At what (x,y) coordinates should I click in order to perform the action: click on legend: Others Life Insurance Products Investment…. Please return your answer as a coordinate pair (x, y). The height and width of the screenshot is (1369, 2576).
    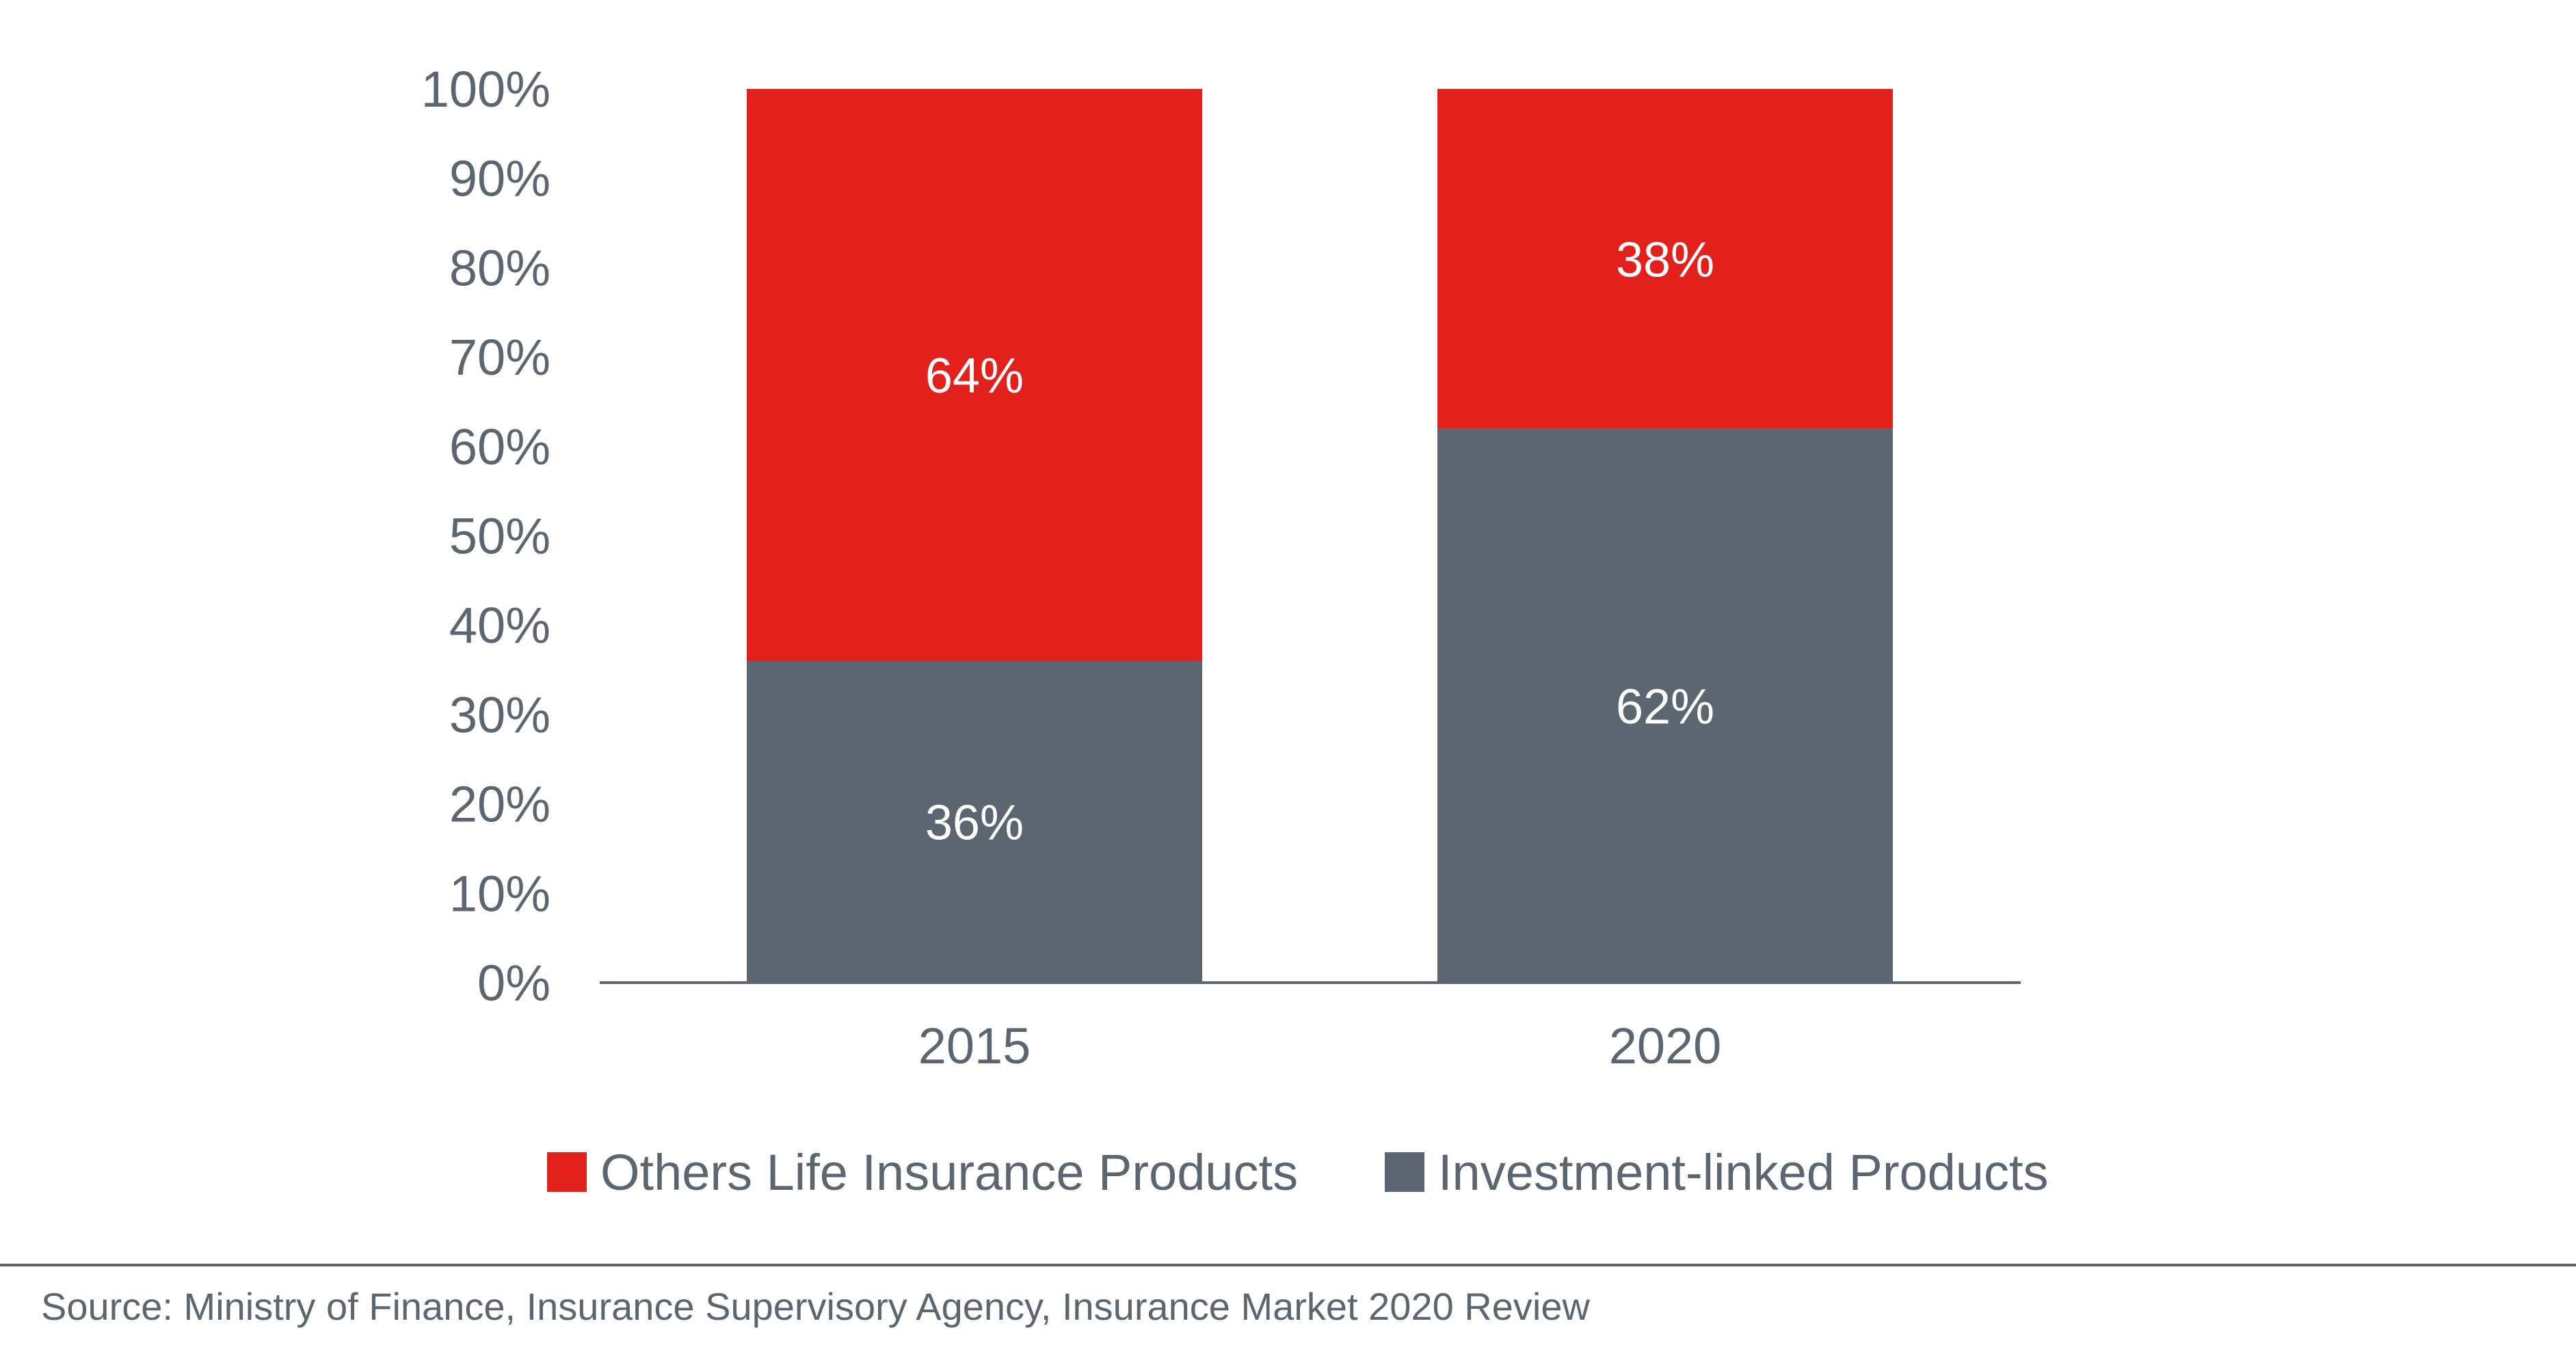
    Looking at the image, I should click on (1298, 1172).